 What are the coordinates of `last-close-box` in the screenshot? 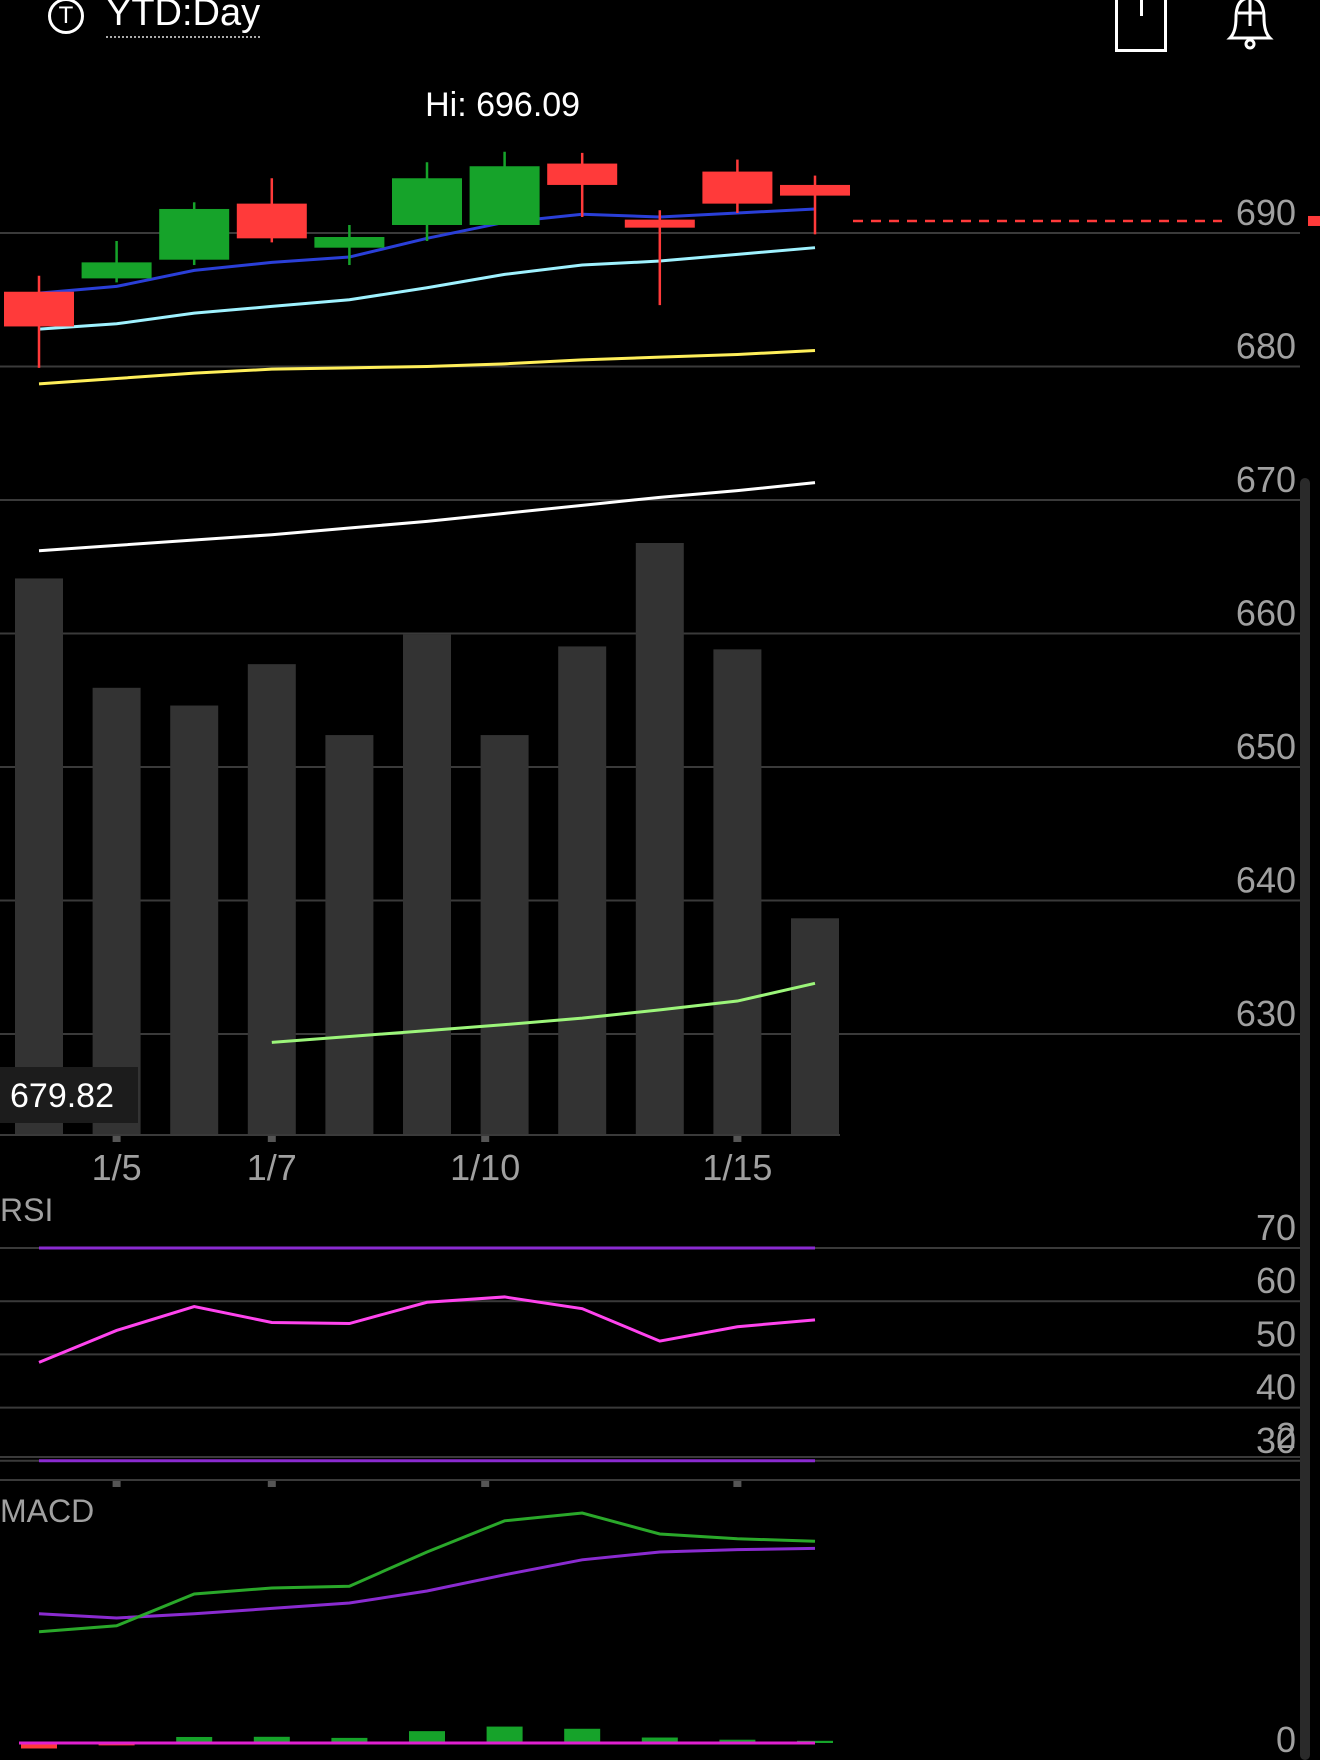 It's located at (69, 1095).